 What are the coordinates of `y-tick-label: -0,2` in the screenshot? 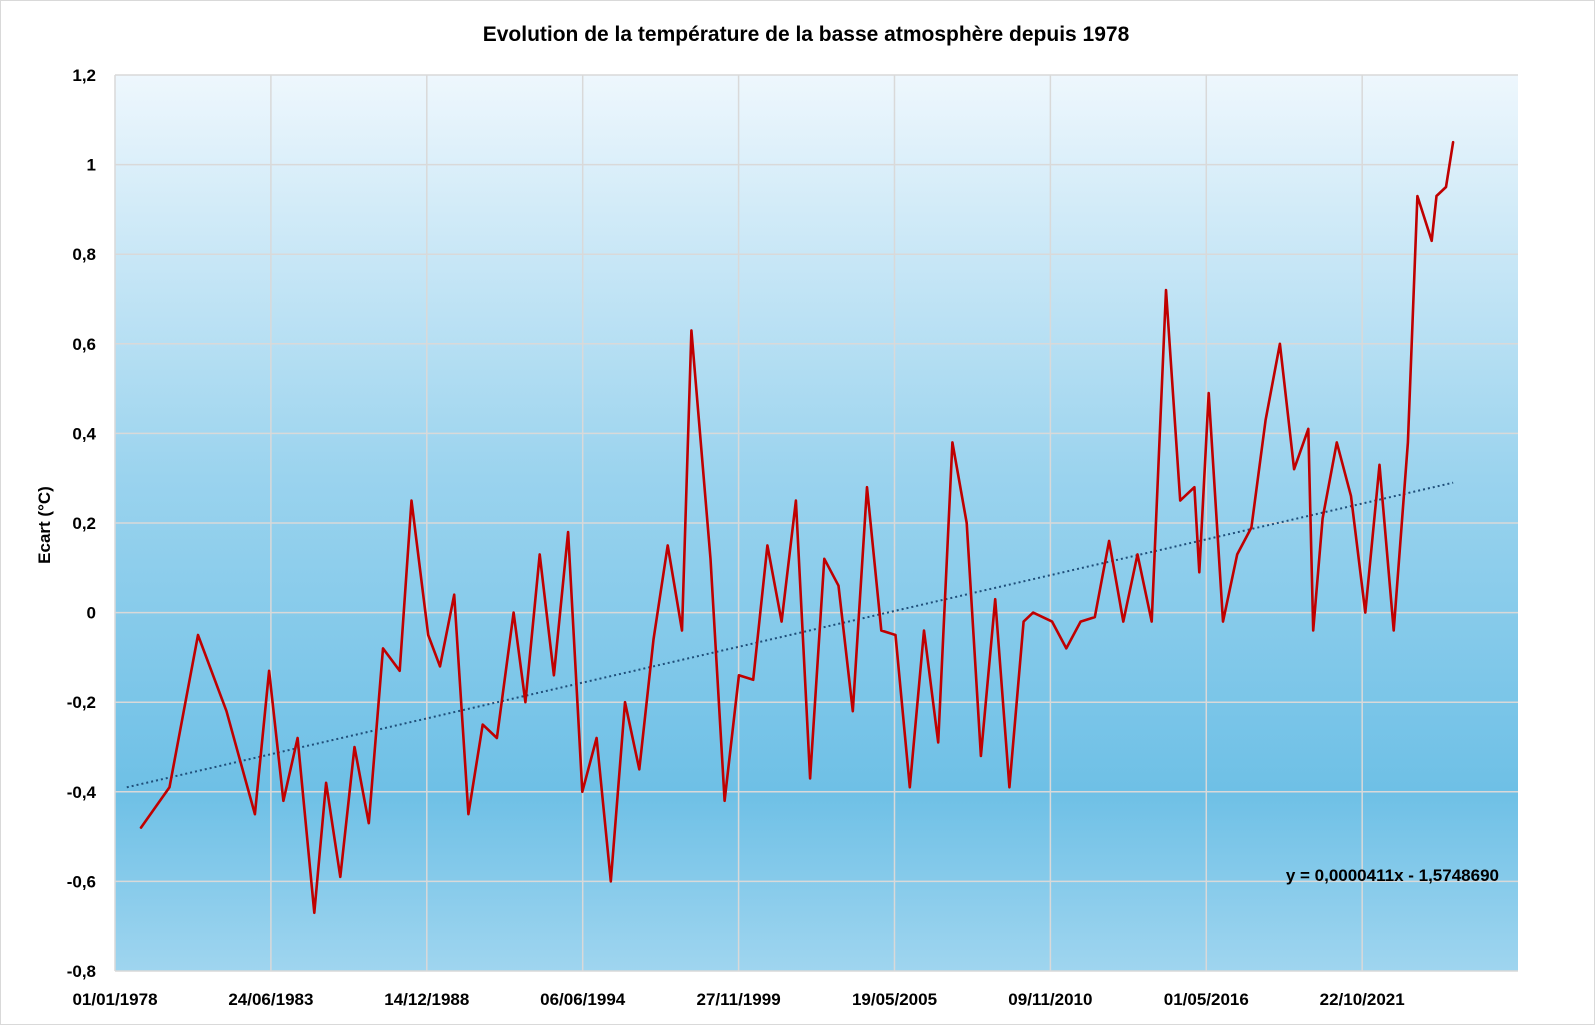 It's located at (81, 702).